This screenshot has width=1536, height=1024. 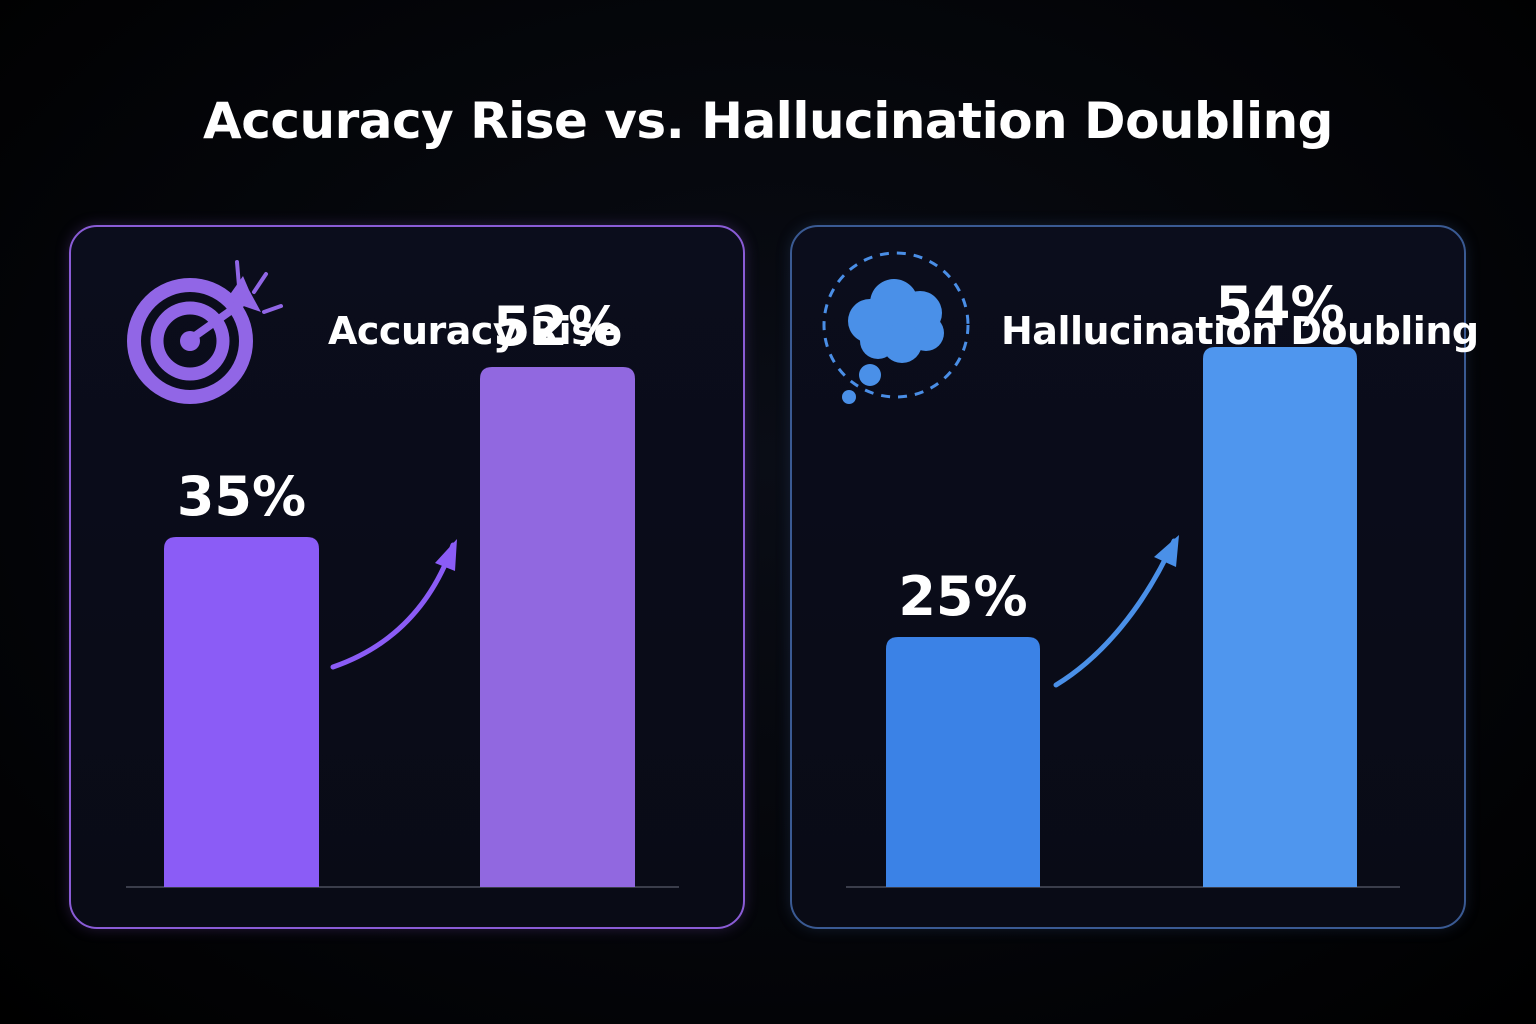 I want to click on main-title: Accuracy Rise vs. Hallucination Doubling, so click(x=768, y=121).